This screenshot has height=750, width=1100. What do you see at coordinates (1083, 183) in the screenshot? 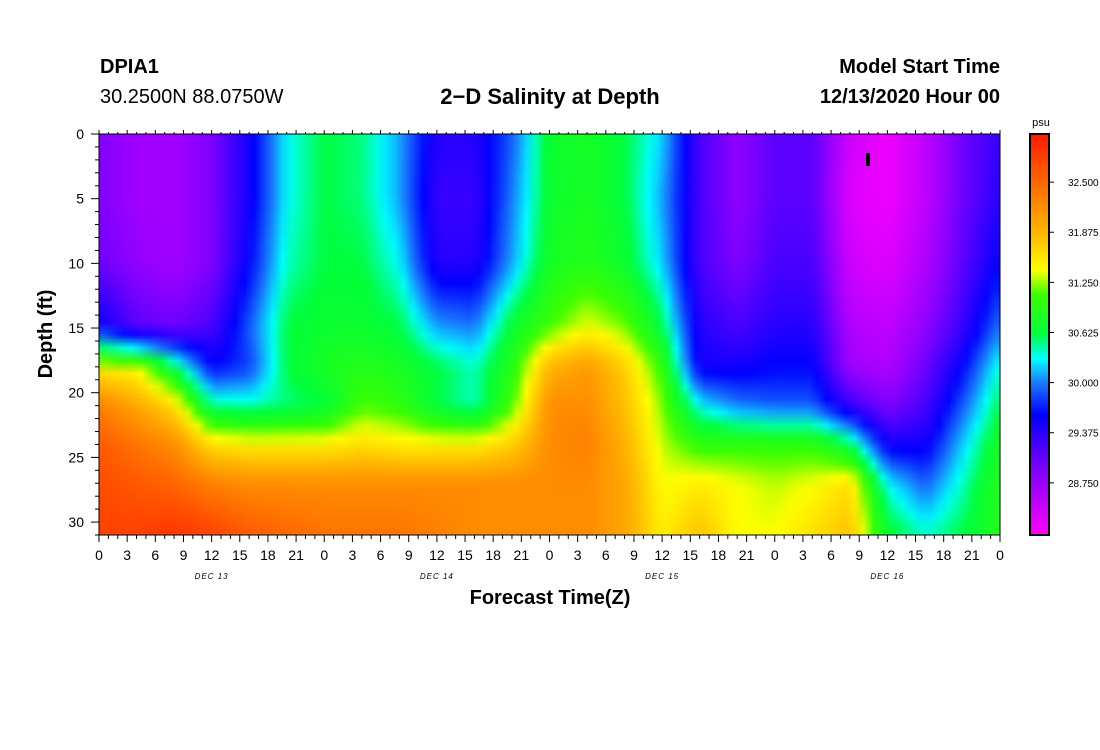
I see `colorbar-tick-label: 32.500` at bounding box center [1083, 183].